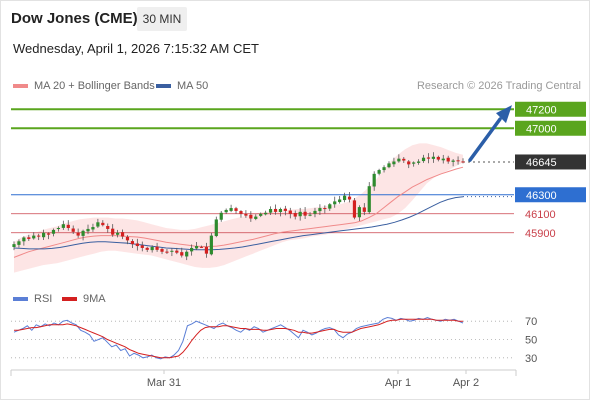 Image resolution: width=590 pixels, height=400 pixels. Describe the element at coordinates (504, 114) in the screenshot. I see `arrow-head` at that location.